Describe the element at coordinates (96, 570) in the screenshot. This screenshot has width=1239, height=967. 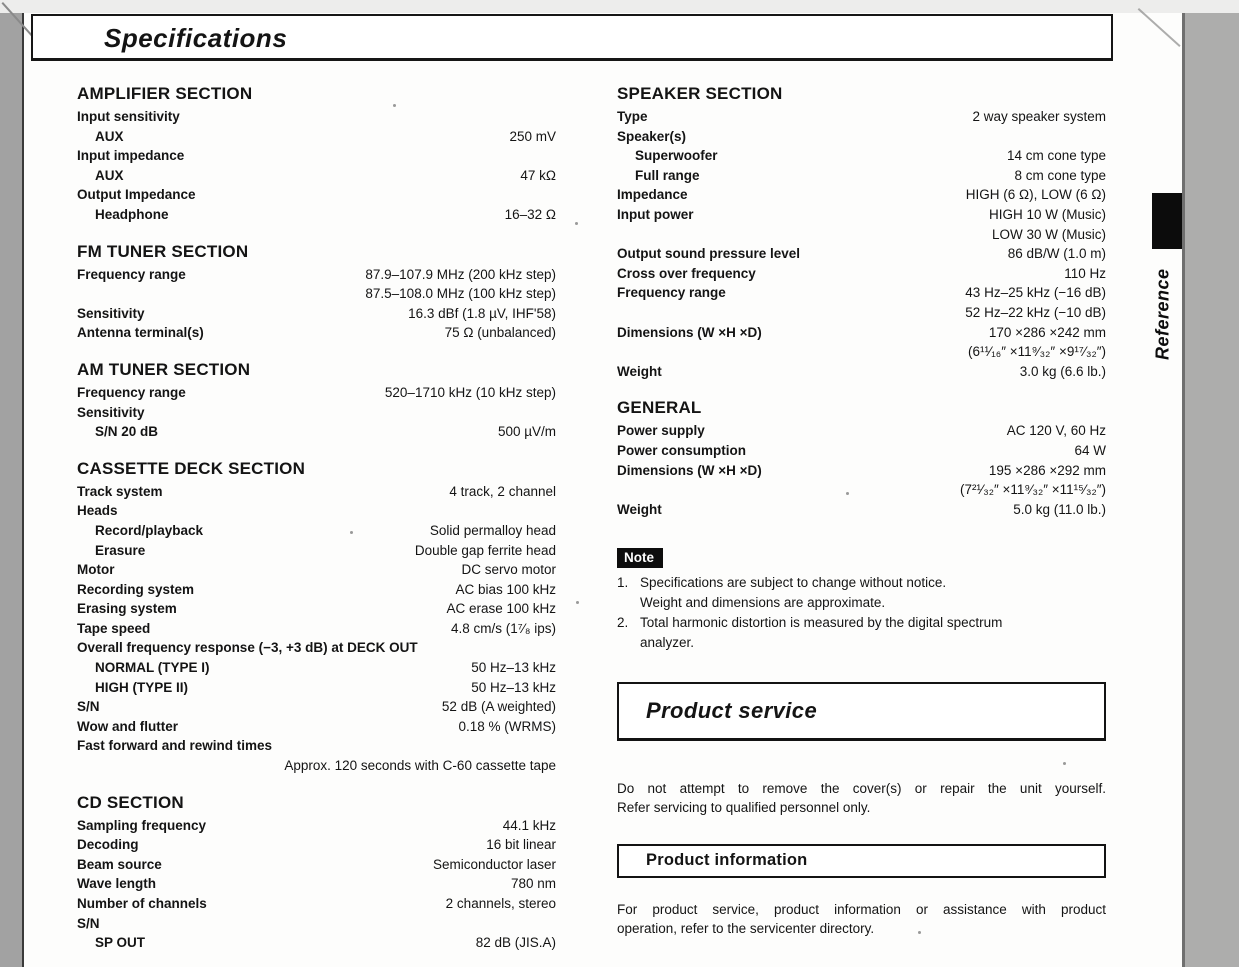
I see `spec-label: Motor` at that location.